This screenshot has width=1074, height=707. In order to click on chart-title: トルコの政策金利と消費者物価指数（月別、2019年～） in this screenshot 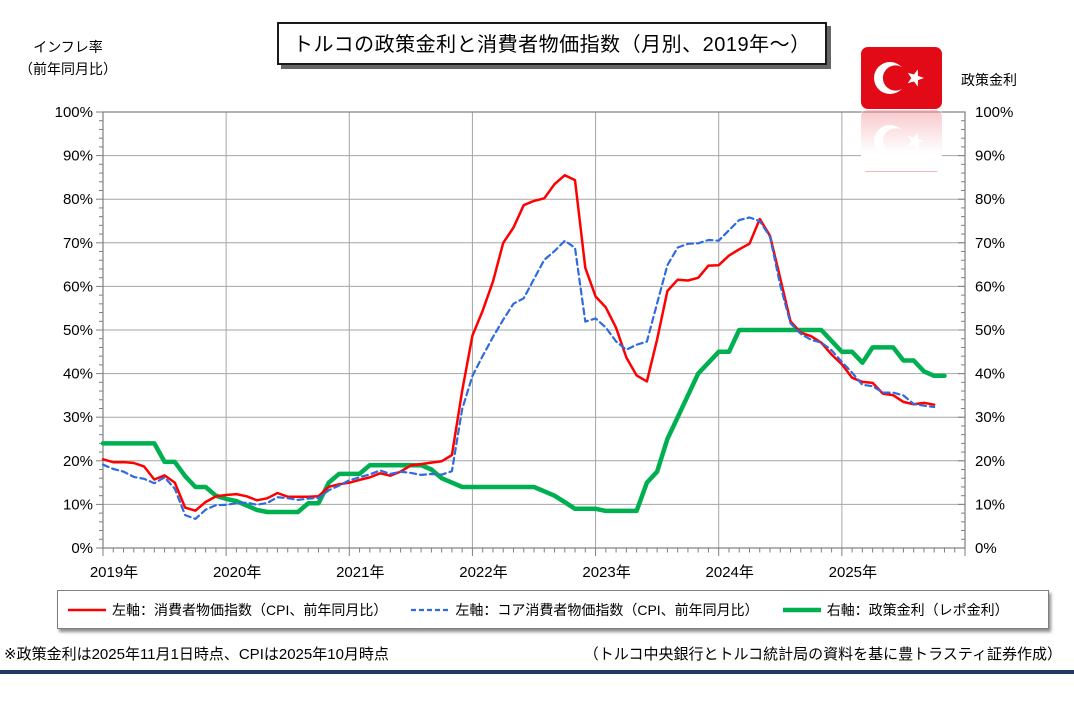, I will do `click(552, 43)`.